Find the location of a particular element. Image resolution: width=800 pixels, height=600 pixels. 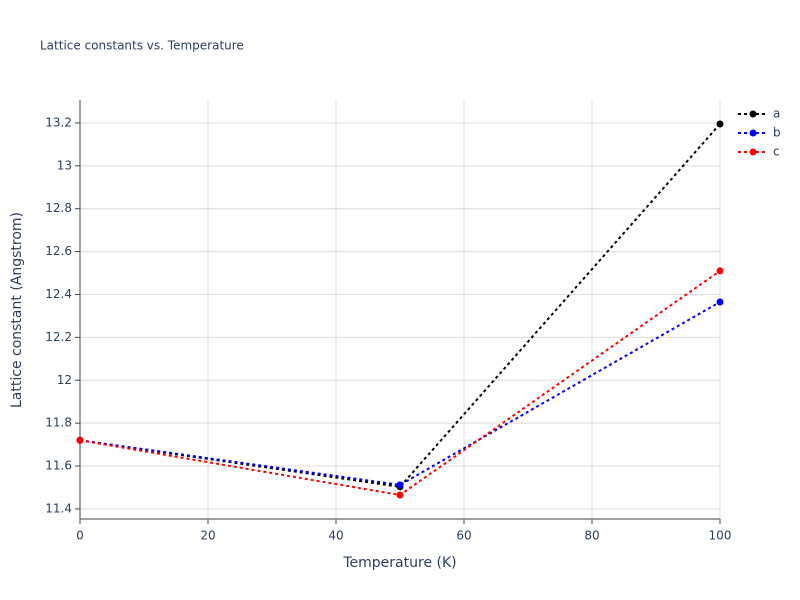

legend-label: a is located at coordinates (776, 114).